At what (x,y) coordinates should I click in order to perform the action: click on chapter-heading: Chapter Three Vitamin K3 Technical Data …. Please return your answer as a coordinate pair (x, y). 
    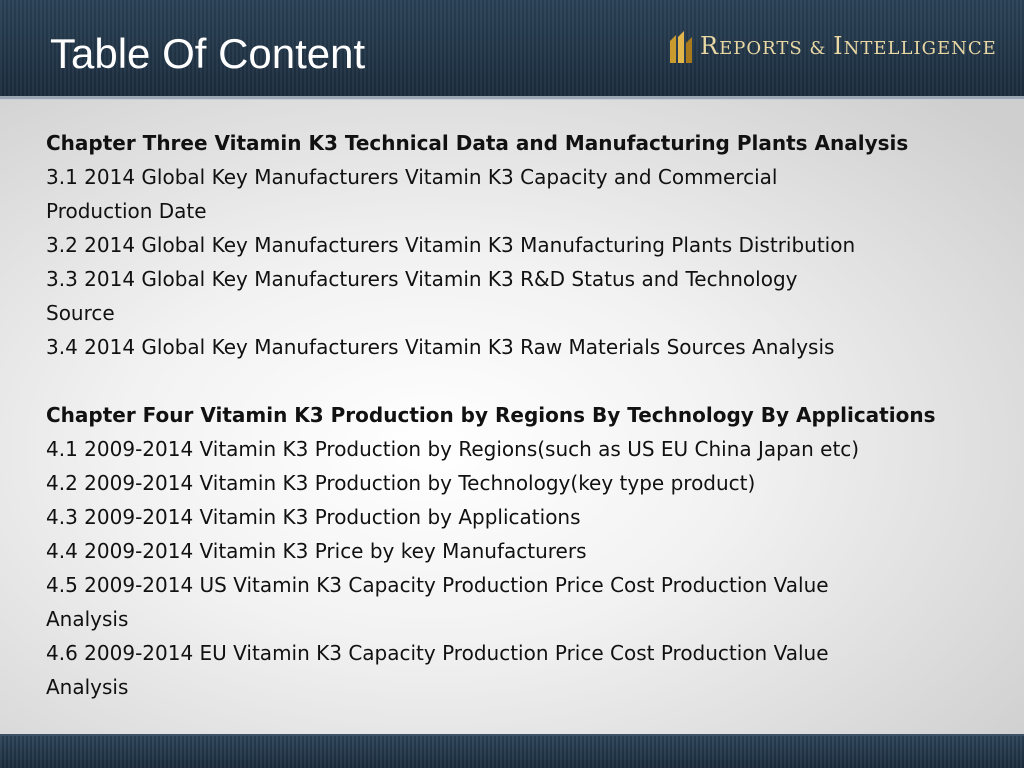
    Looking at the image, I should click on (477, 143).